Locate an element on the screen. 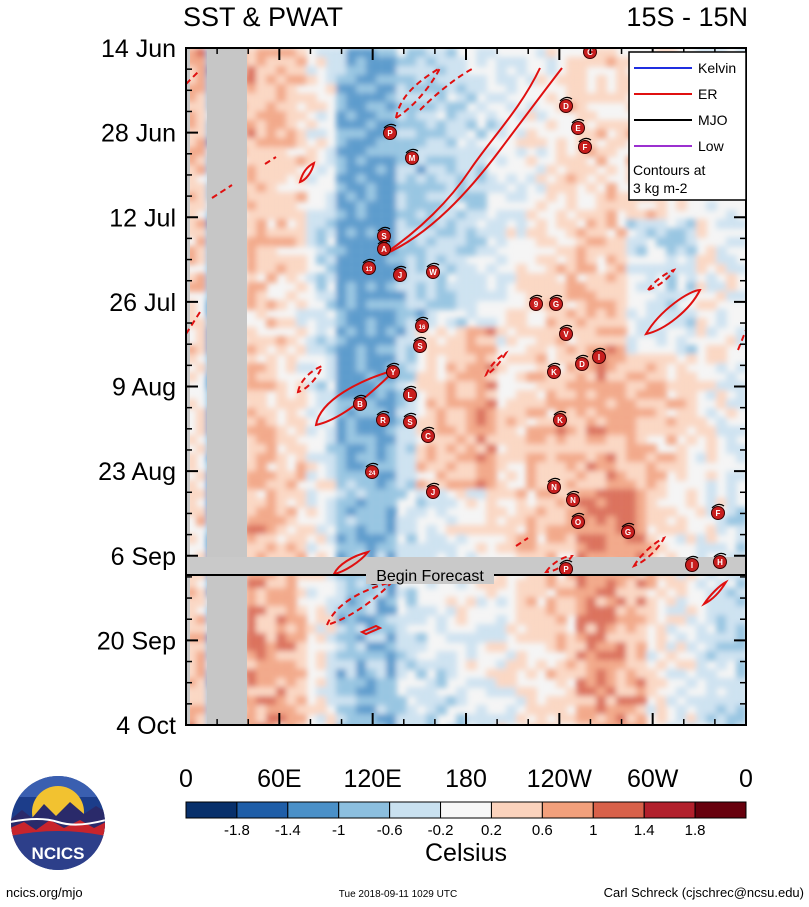 The image size is (809, 907). storm-label: R is located at coordinates (383, 420).